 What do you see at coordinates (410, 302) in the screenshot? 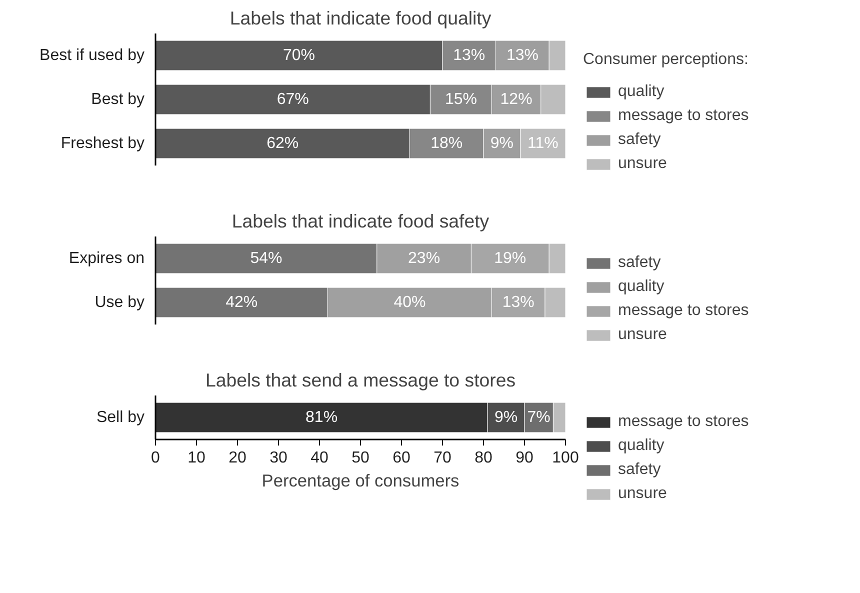
I see `data-label: 40%` at bounding box center [410, 302].